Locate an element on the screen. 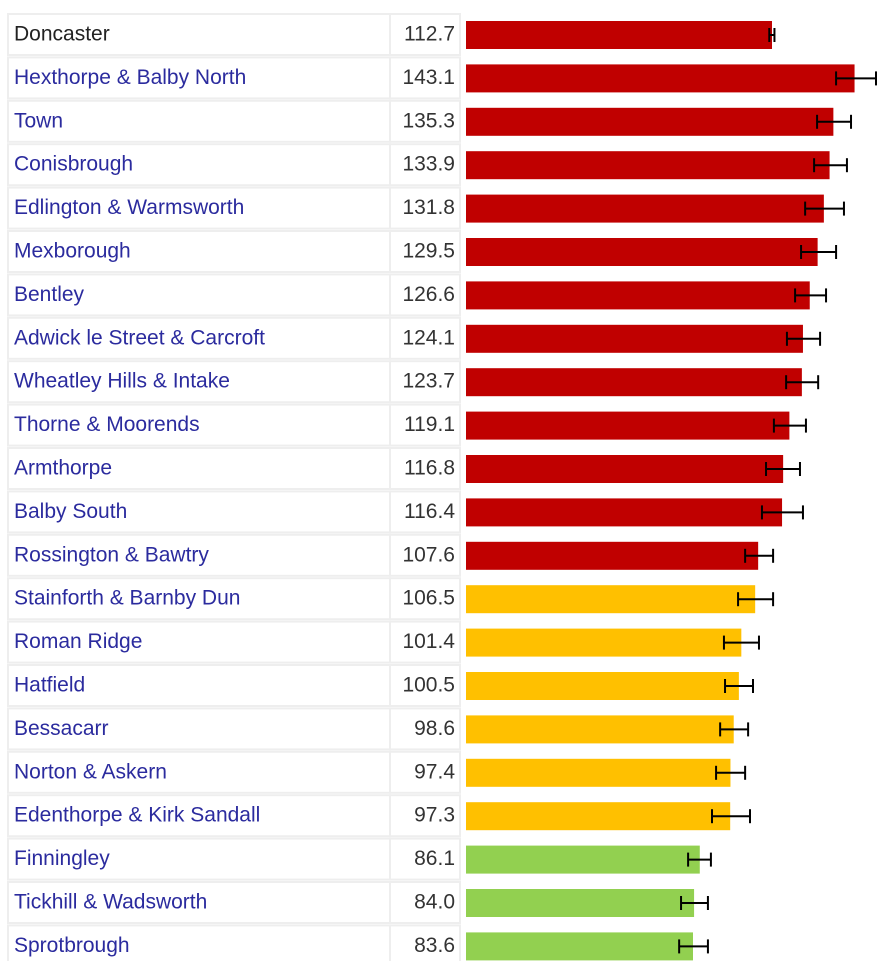  area-name: Mexborough is located at coordinates (72, 251).